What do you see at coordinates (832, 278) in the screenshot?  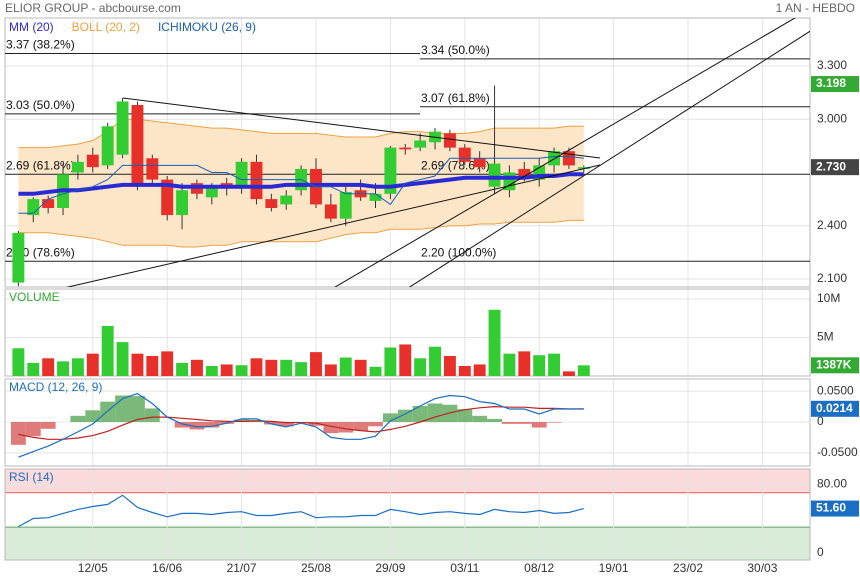 I see `y-tick-label: 2.100` at bounding box center [832, 278].